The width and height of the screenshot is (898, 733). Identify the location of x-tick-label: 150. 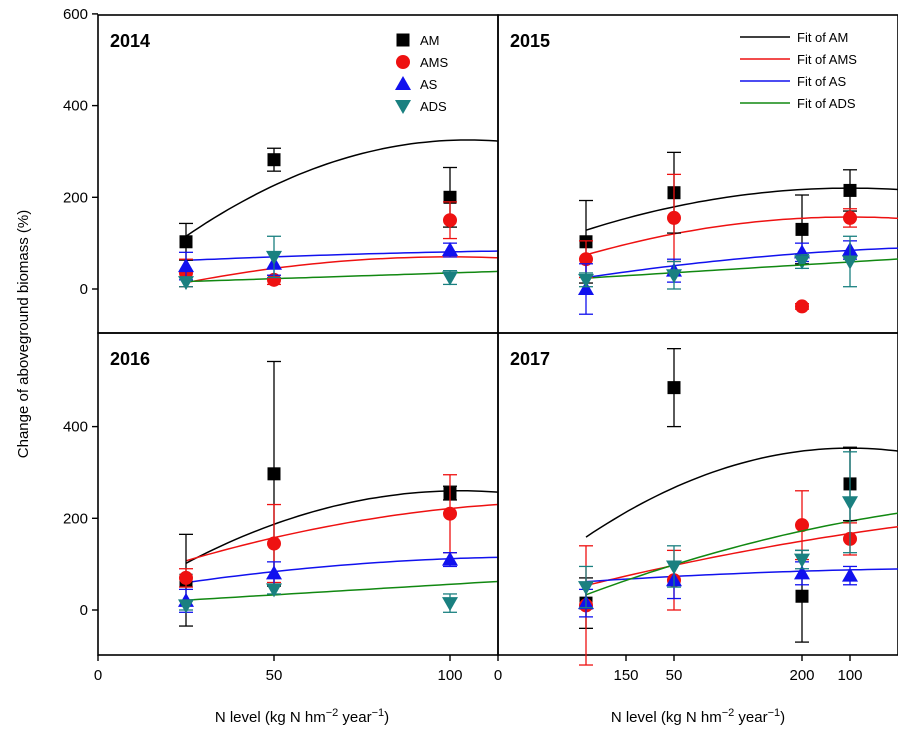
(625, 675).